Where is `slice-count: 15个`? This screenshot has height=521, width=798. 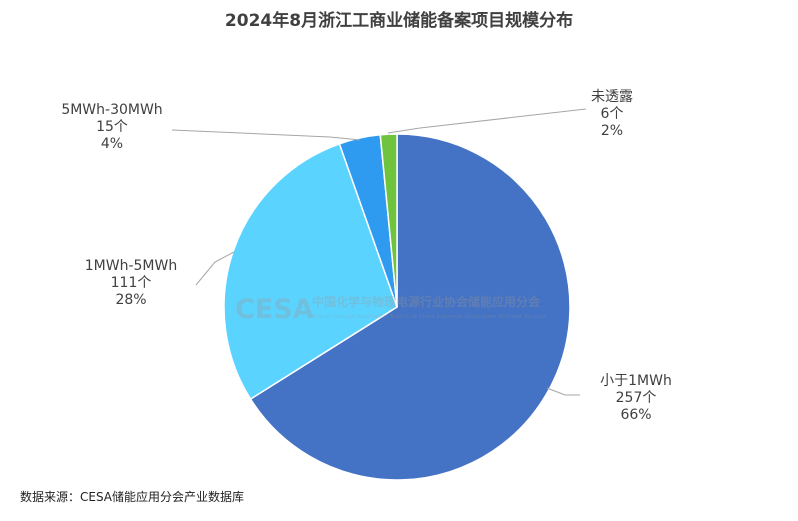
slice-count: 15个 is located at coordinates (112, 127).